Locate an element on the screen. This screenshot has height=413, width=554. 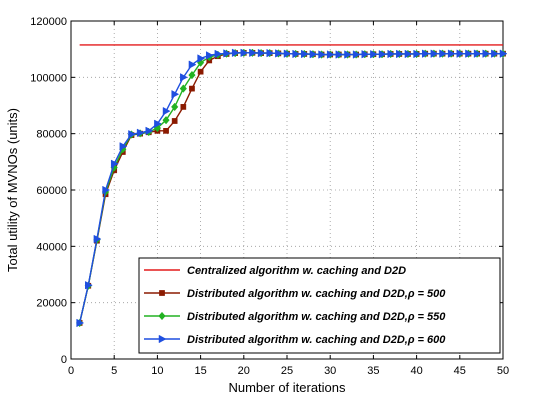
x-tick-label: 50 is located at coordinates (503, 371).